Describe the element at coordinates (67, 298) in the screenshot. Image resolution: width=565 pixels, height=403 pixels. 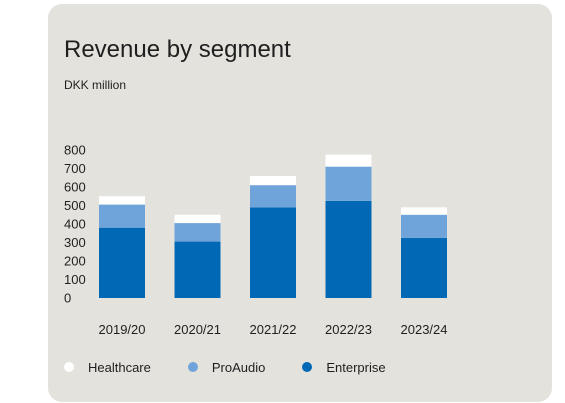
I see `y-tick-label: 0` at that location.